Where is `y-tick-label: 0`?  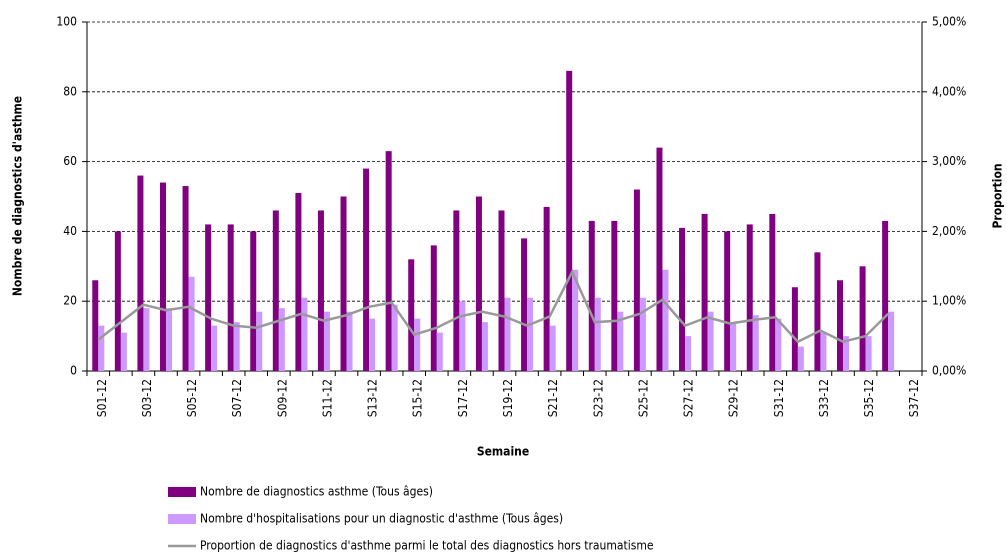
y-tick-label: 0 is located at coordinates (73, 371).